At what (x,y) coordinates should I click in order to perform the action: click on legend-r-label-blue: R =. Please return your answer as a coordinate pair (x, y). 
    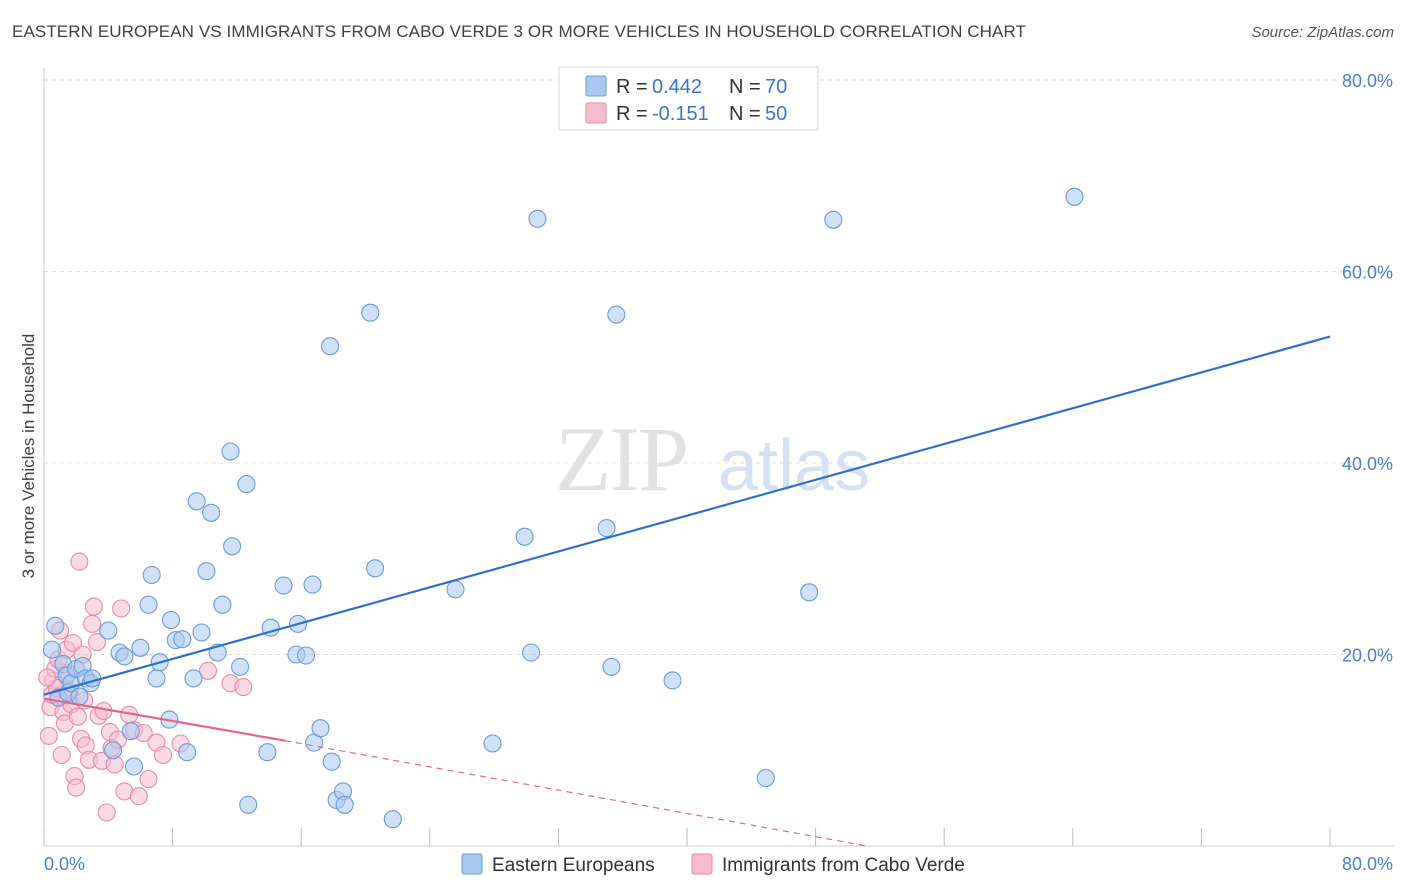
    Looking at the image, I should click on (632, 87).